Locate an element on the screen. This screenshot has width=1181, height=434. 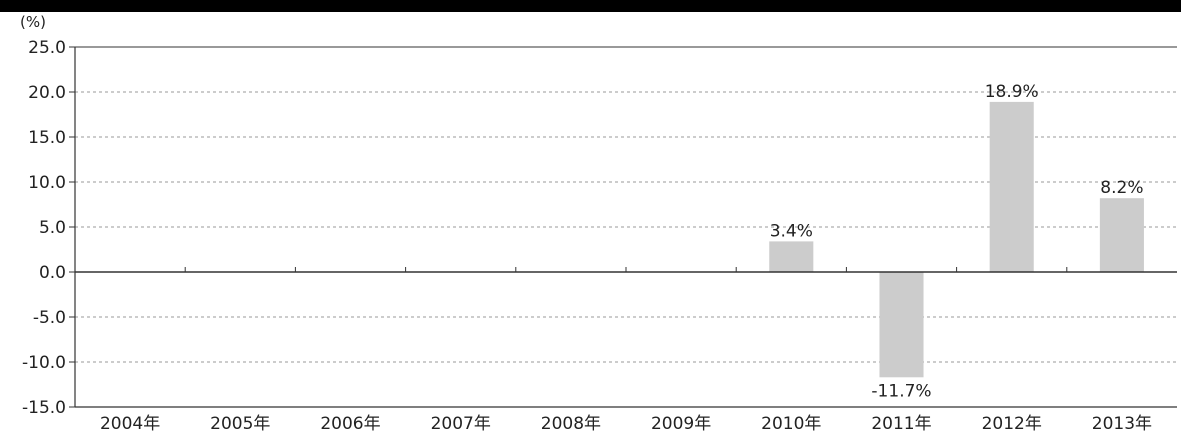
x-tick-label: 2005年 is located at coordinates (240, 424).